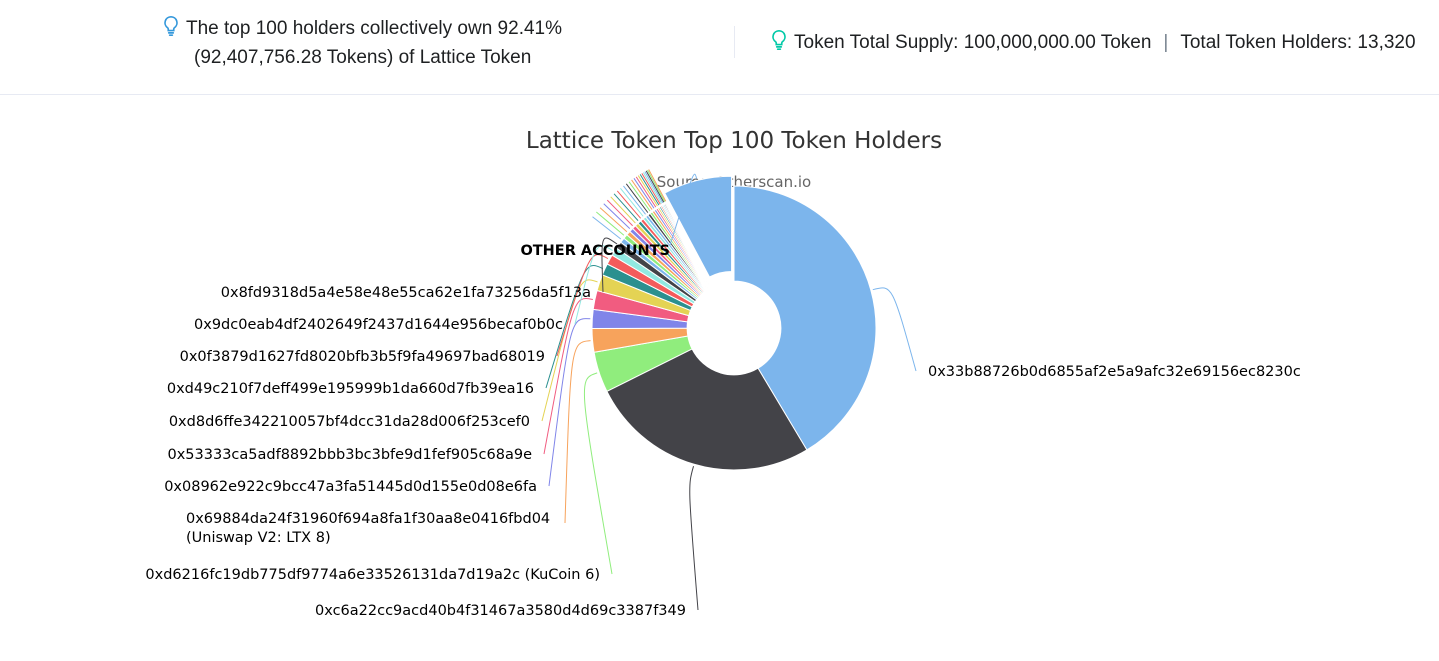 The image size is (1439, 661). I want to click on holders-share-line2: (92,407,756.28 Tokens) of Lattice Token, so click(363, 57).